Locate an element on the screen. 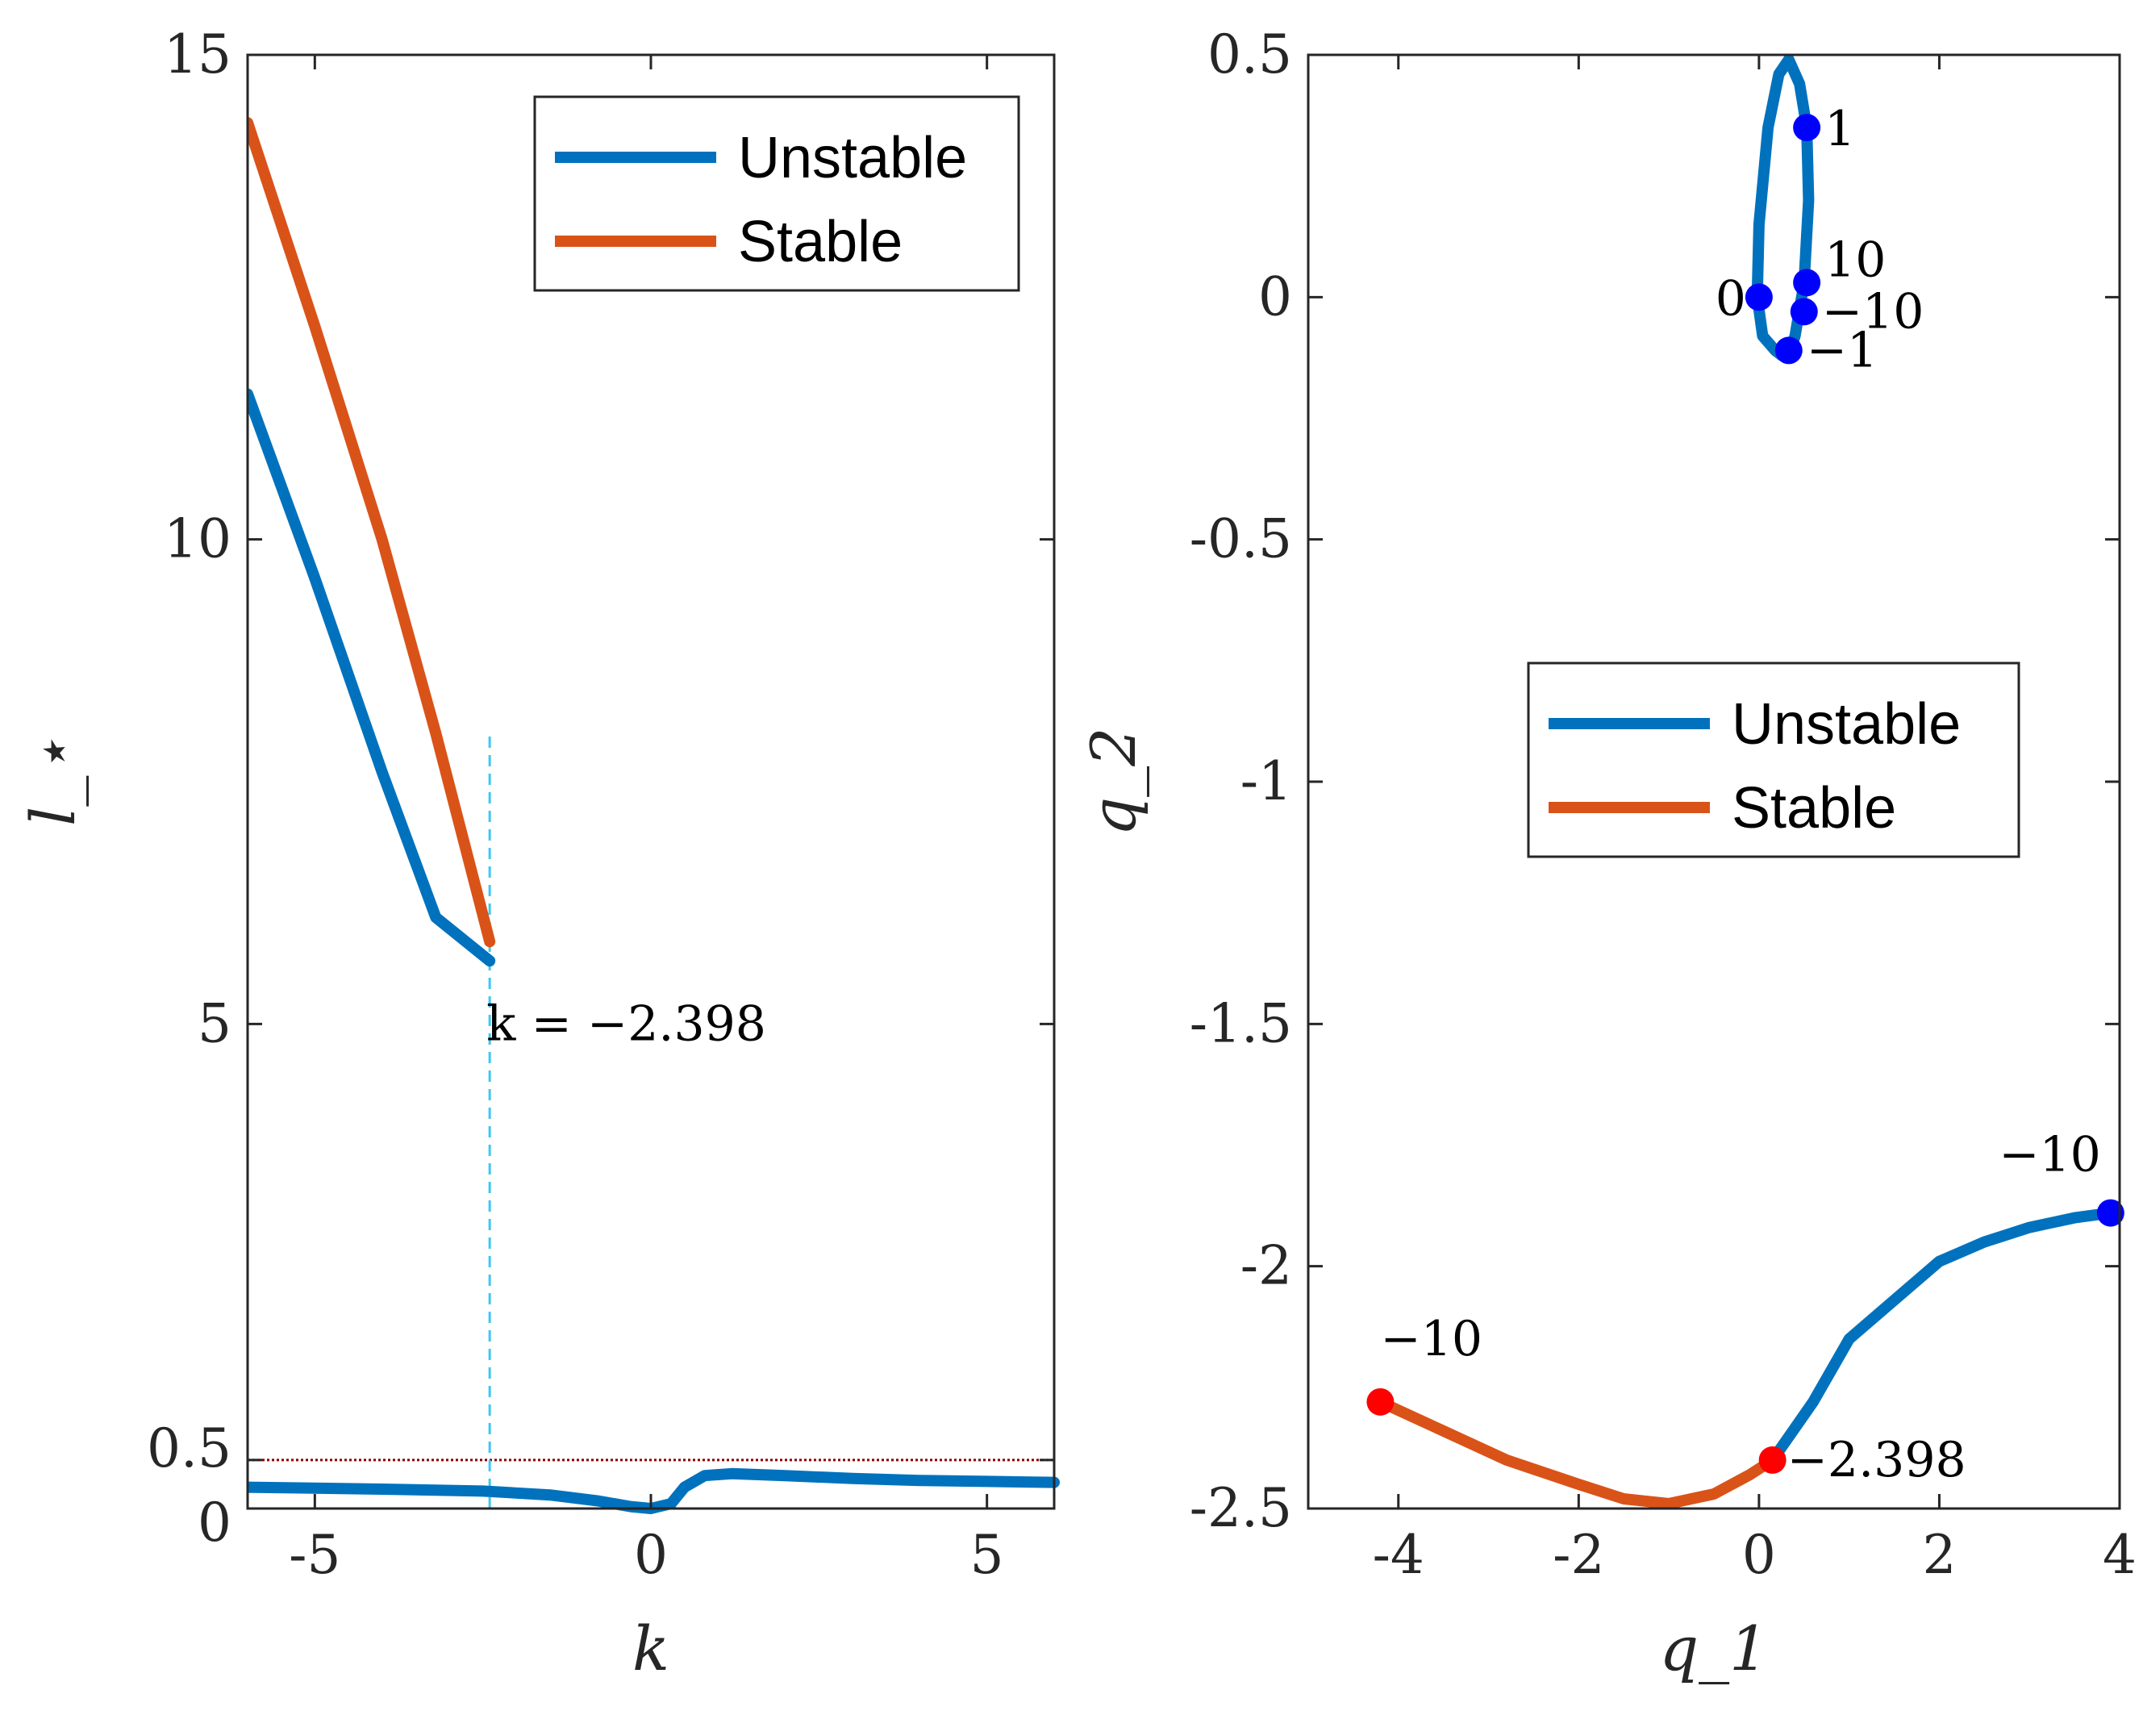  y-tick-label: -2.5 is located at coordinates (1241, 1508).